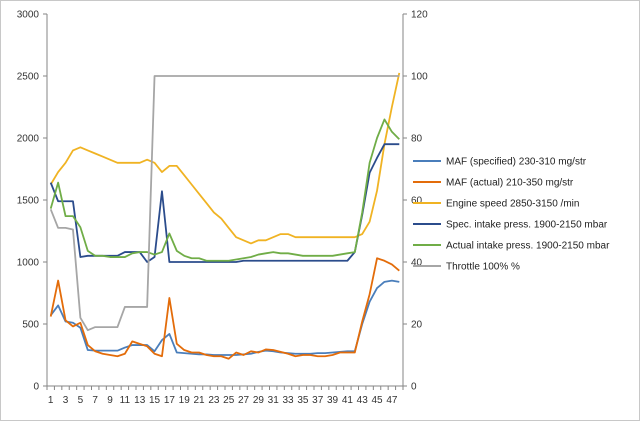  What do you see at coordinates (155, 400) in the screenshot?
I see `x-tick-label: 15` at bounding box center [155, 400].